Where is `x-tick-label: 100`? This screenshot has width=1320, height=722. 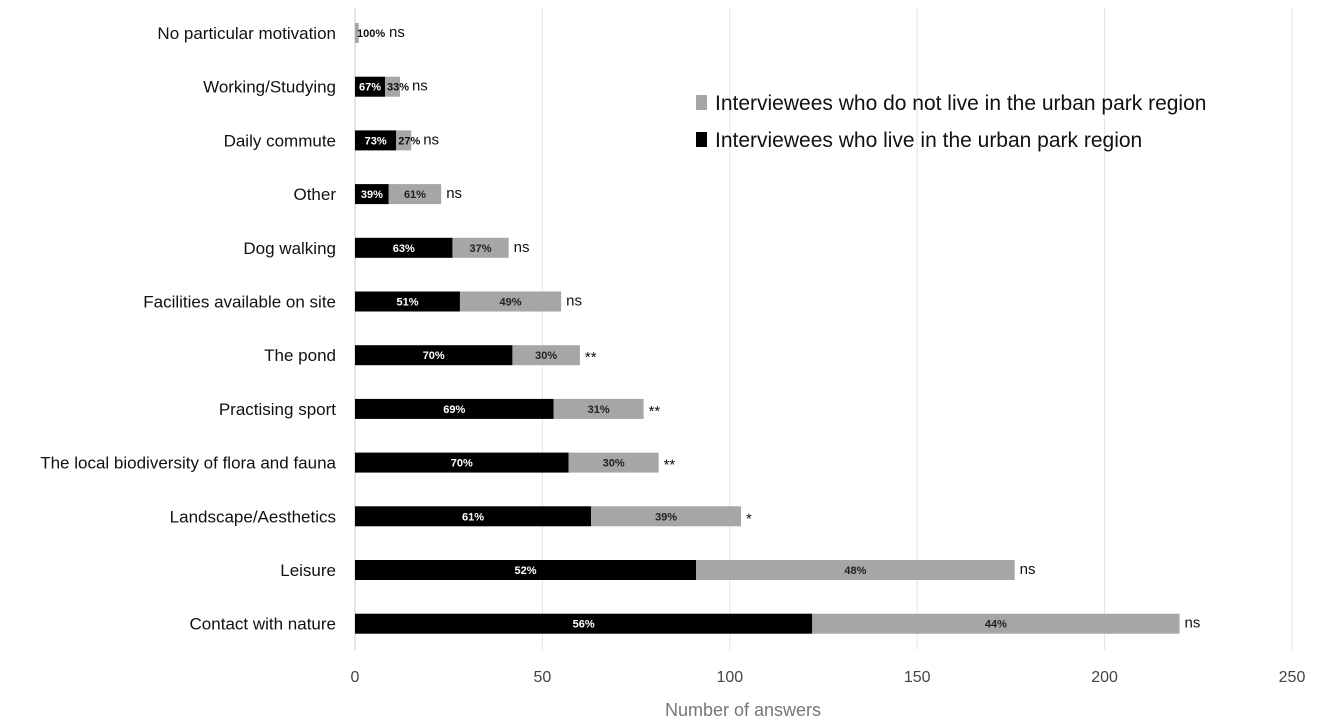 x-tick-label: 100 is located at coordinates (729, 677).